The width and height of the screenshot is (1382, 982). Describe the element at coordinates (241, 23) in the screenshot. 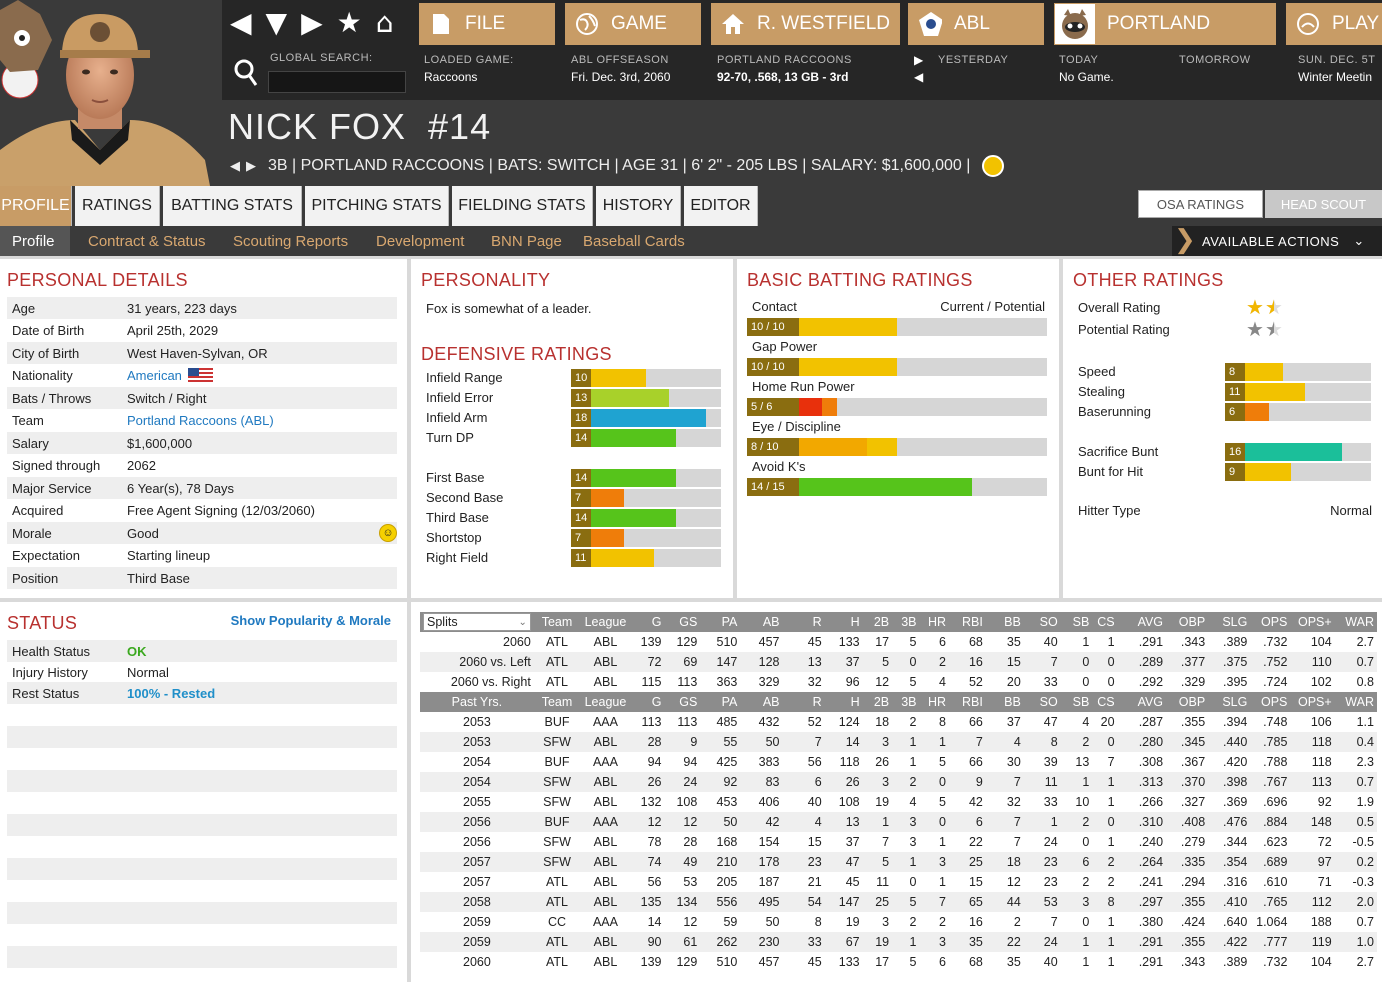

I see `back-arrow-icon: ◀` at that location.